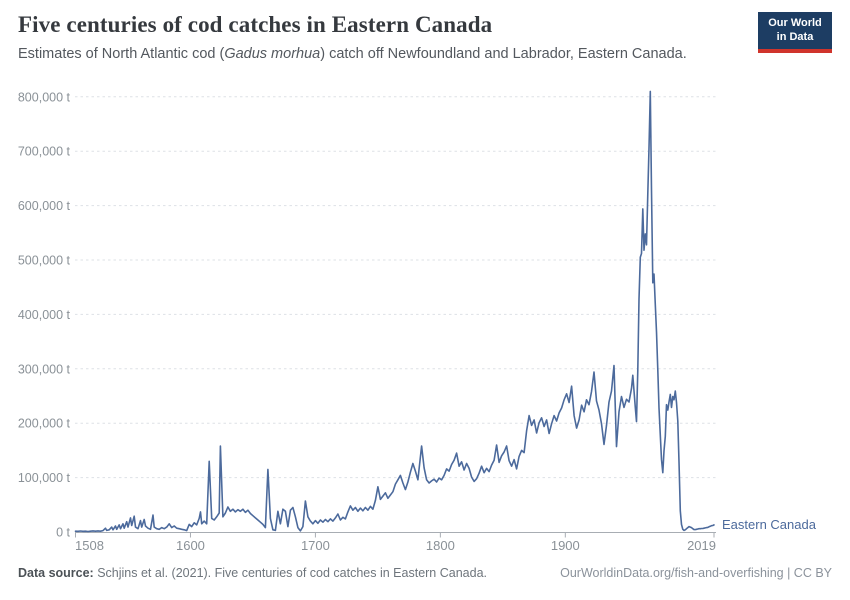  What do you see at coordinates (44, 424) in the screenshot?
I see `y-axis-label-200000: 200,000 t` at bounding box center [44, 424].